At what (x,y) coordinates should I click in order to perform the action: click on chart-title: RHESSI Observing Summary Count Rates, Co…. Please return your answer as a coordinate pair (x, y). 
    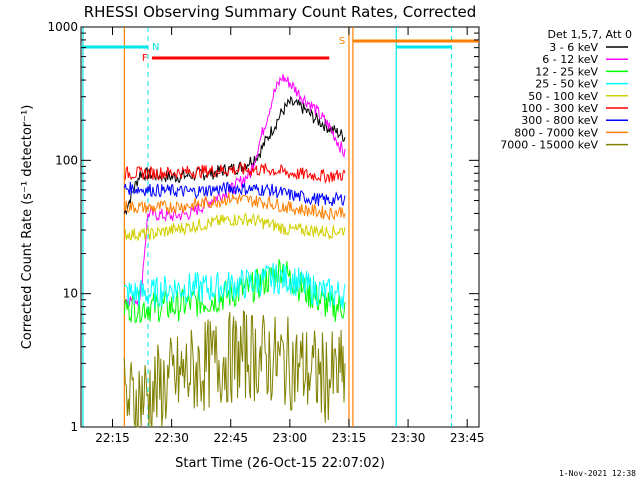
    Looking at the image, I should click on (280, 12).